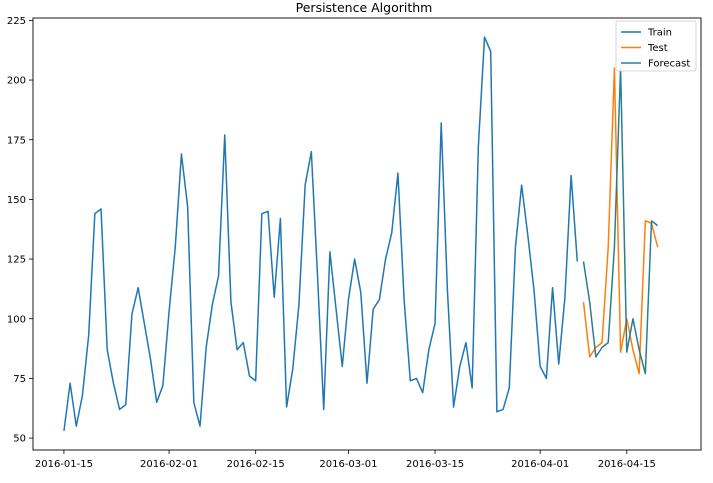  I want to click on y-tick-label: 75, so click(19, 379).